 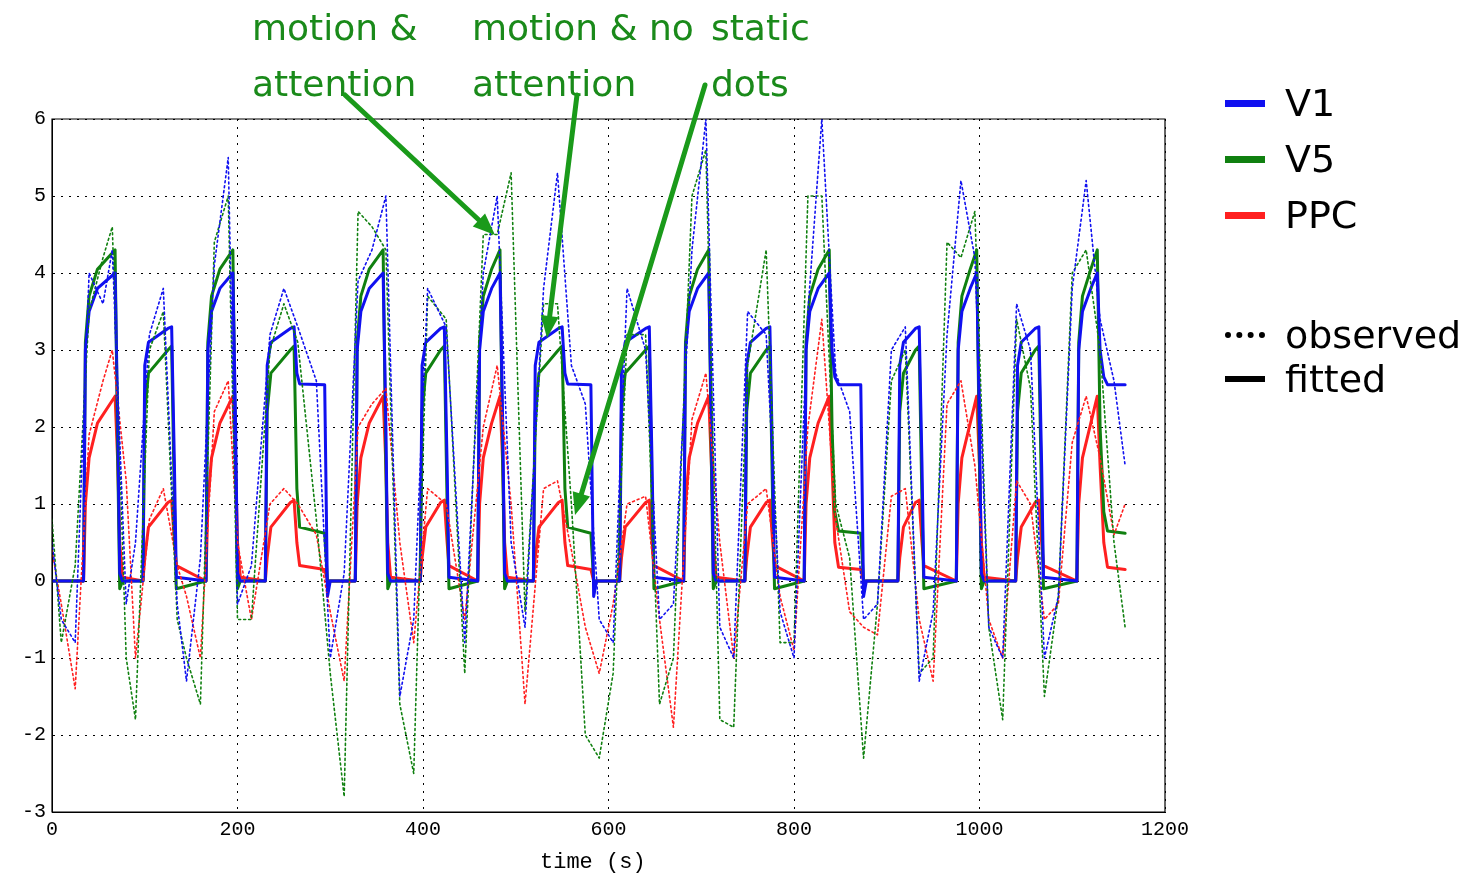 What do you see at coordinates (33, 812) in the screenshot?
I see `y-tick-label: -3` at bounding box center [33, 812].